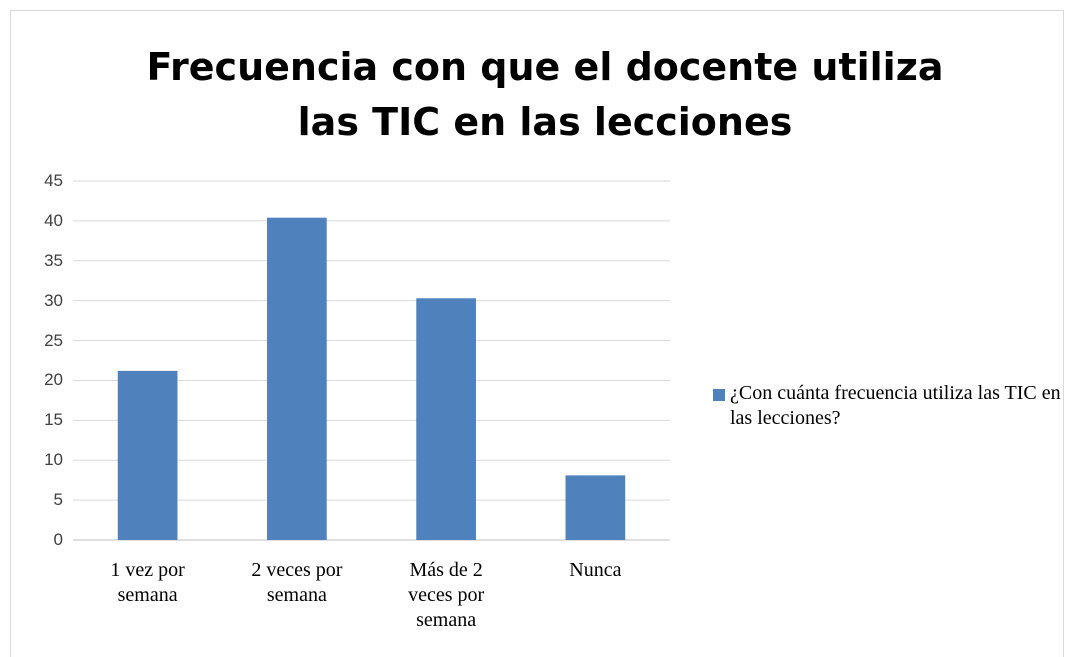  I want to click on y-tick-label: 35, so click(53, 260).